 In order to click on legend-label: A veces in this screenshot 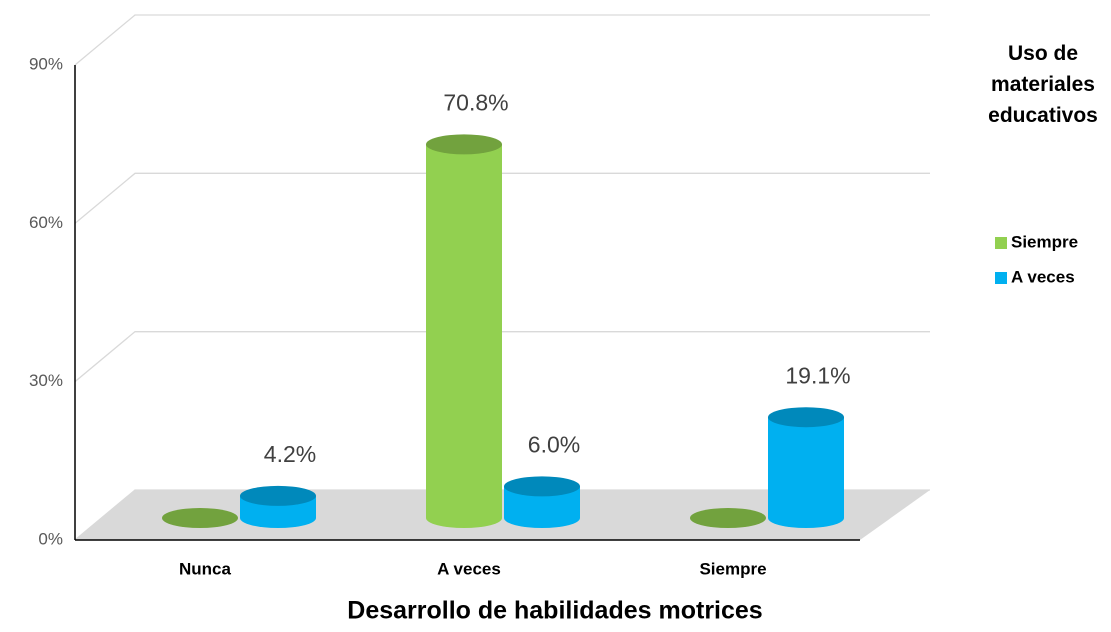, I will do `click(1043, 276)`.